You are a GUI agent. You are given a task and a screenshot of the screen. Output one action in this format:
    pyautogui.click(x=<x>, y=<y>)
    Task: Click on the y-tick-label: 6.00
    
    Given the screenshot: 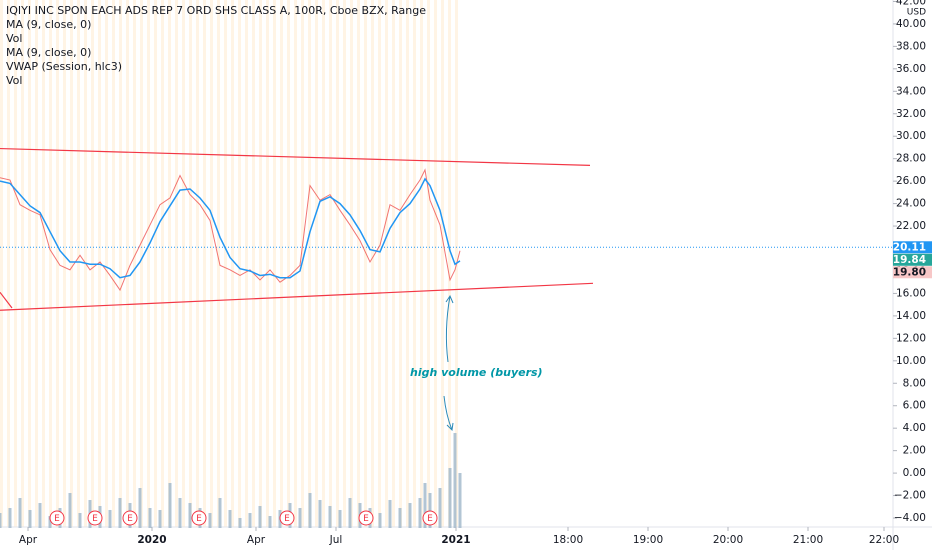 What is the action you would take?
    pyautogui.click(x=914, y=406)
    